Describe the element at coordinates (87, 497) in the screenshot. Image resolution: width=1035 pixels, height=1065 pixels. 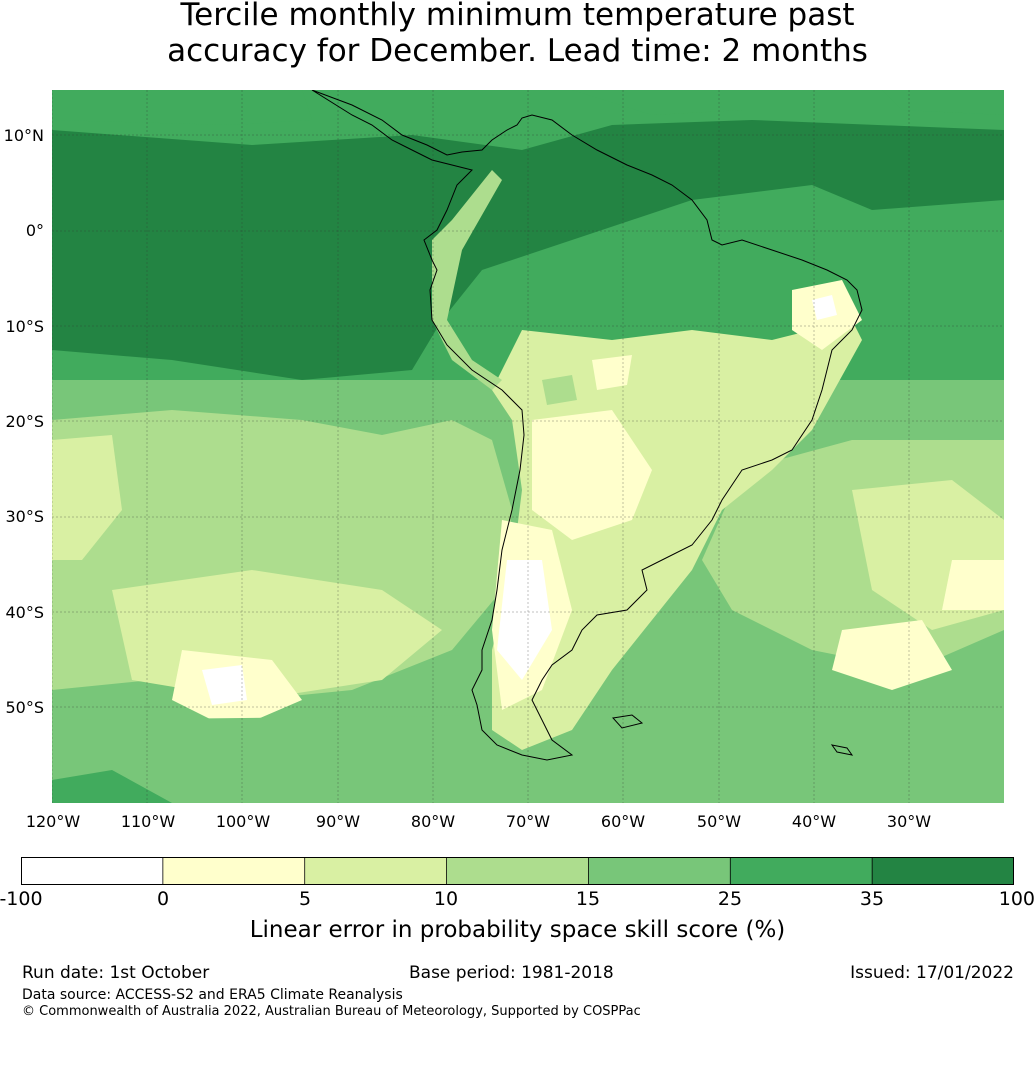
I see `map-region-pacific-low` at that location.